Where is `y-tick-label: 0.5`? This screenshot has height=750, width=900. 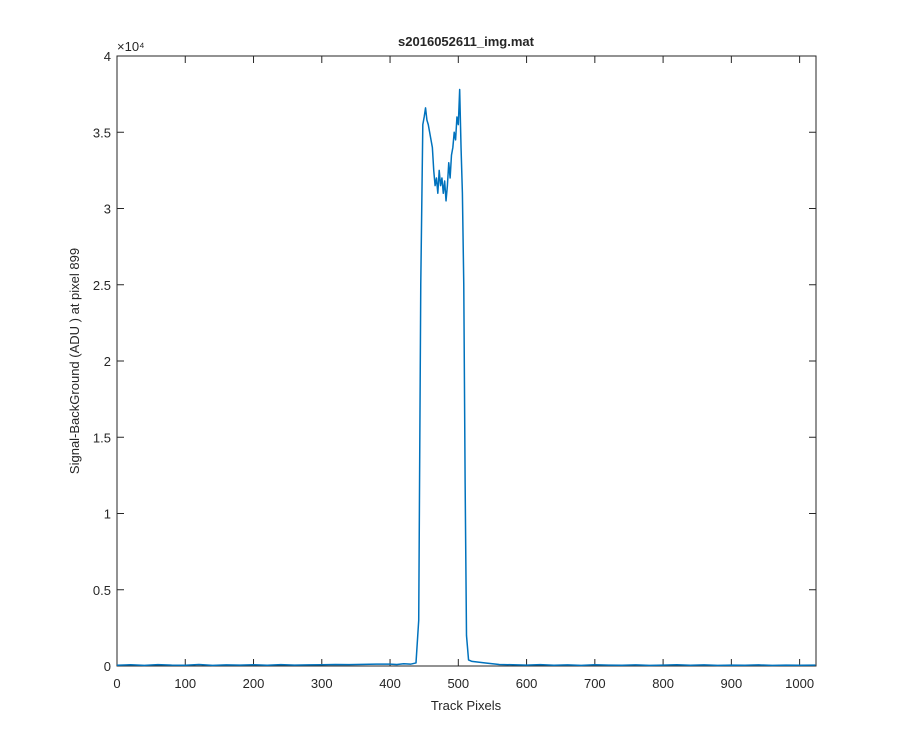 y-tick-label: 0.5 is located at coordinates (102, 590).